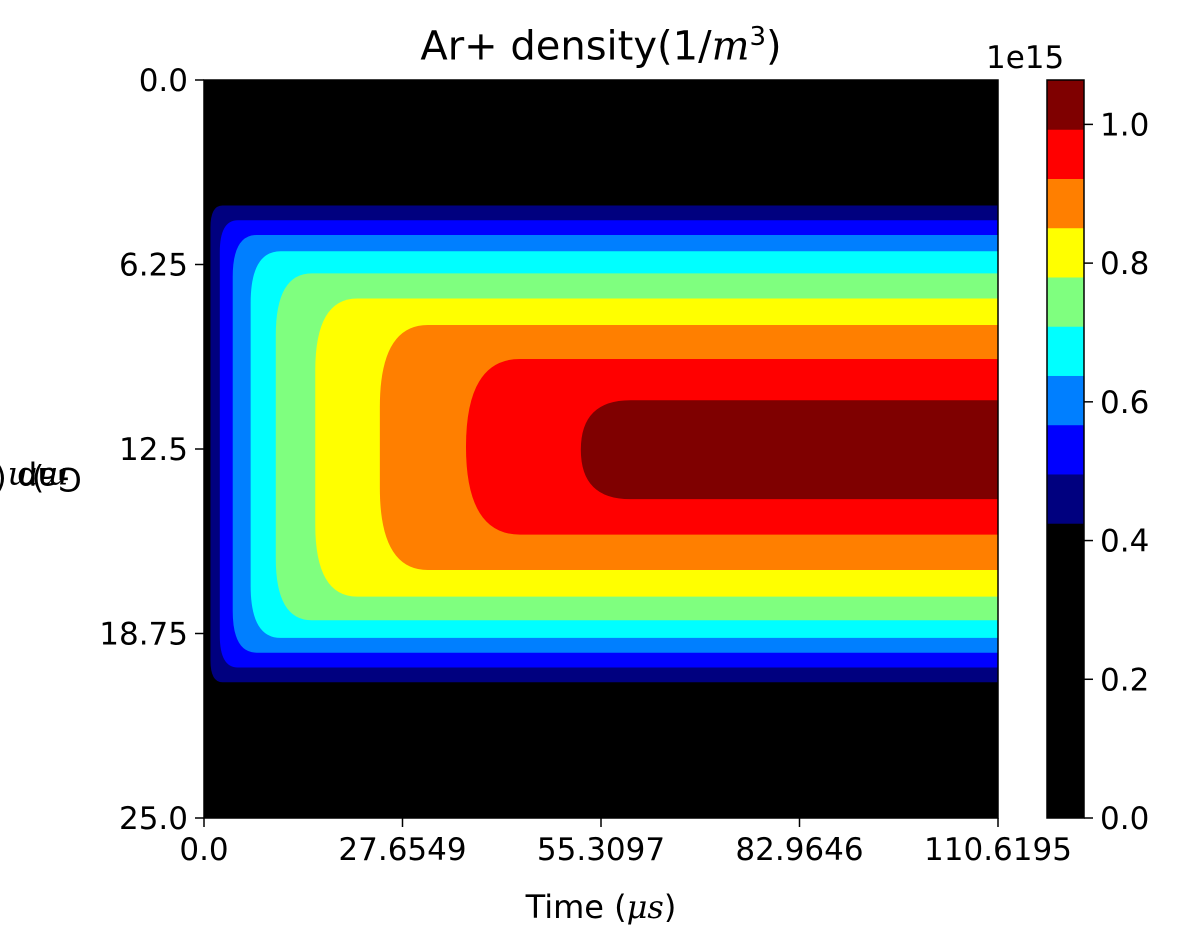  I want to click on x-axis-label: Time (μs), so click(601, 907).